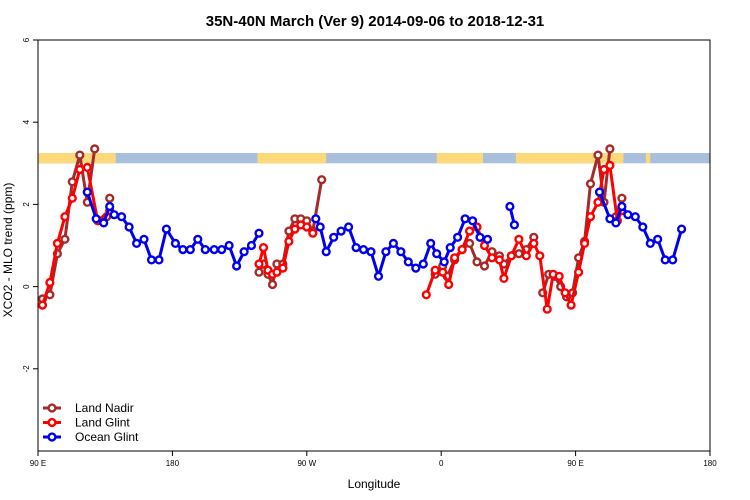  What do you see at coordinates (38, 463) in the screenshot?
I see `x-tick-label: 90 E` at bounding box center [38, 463].